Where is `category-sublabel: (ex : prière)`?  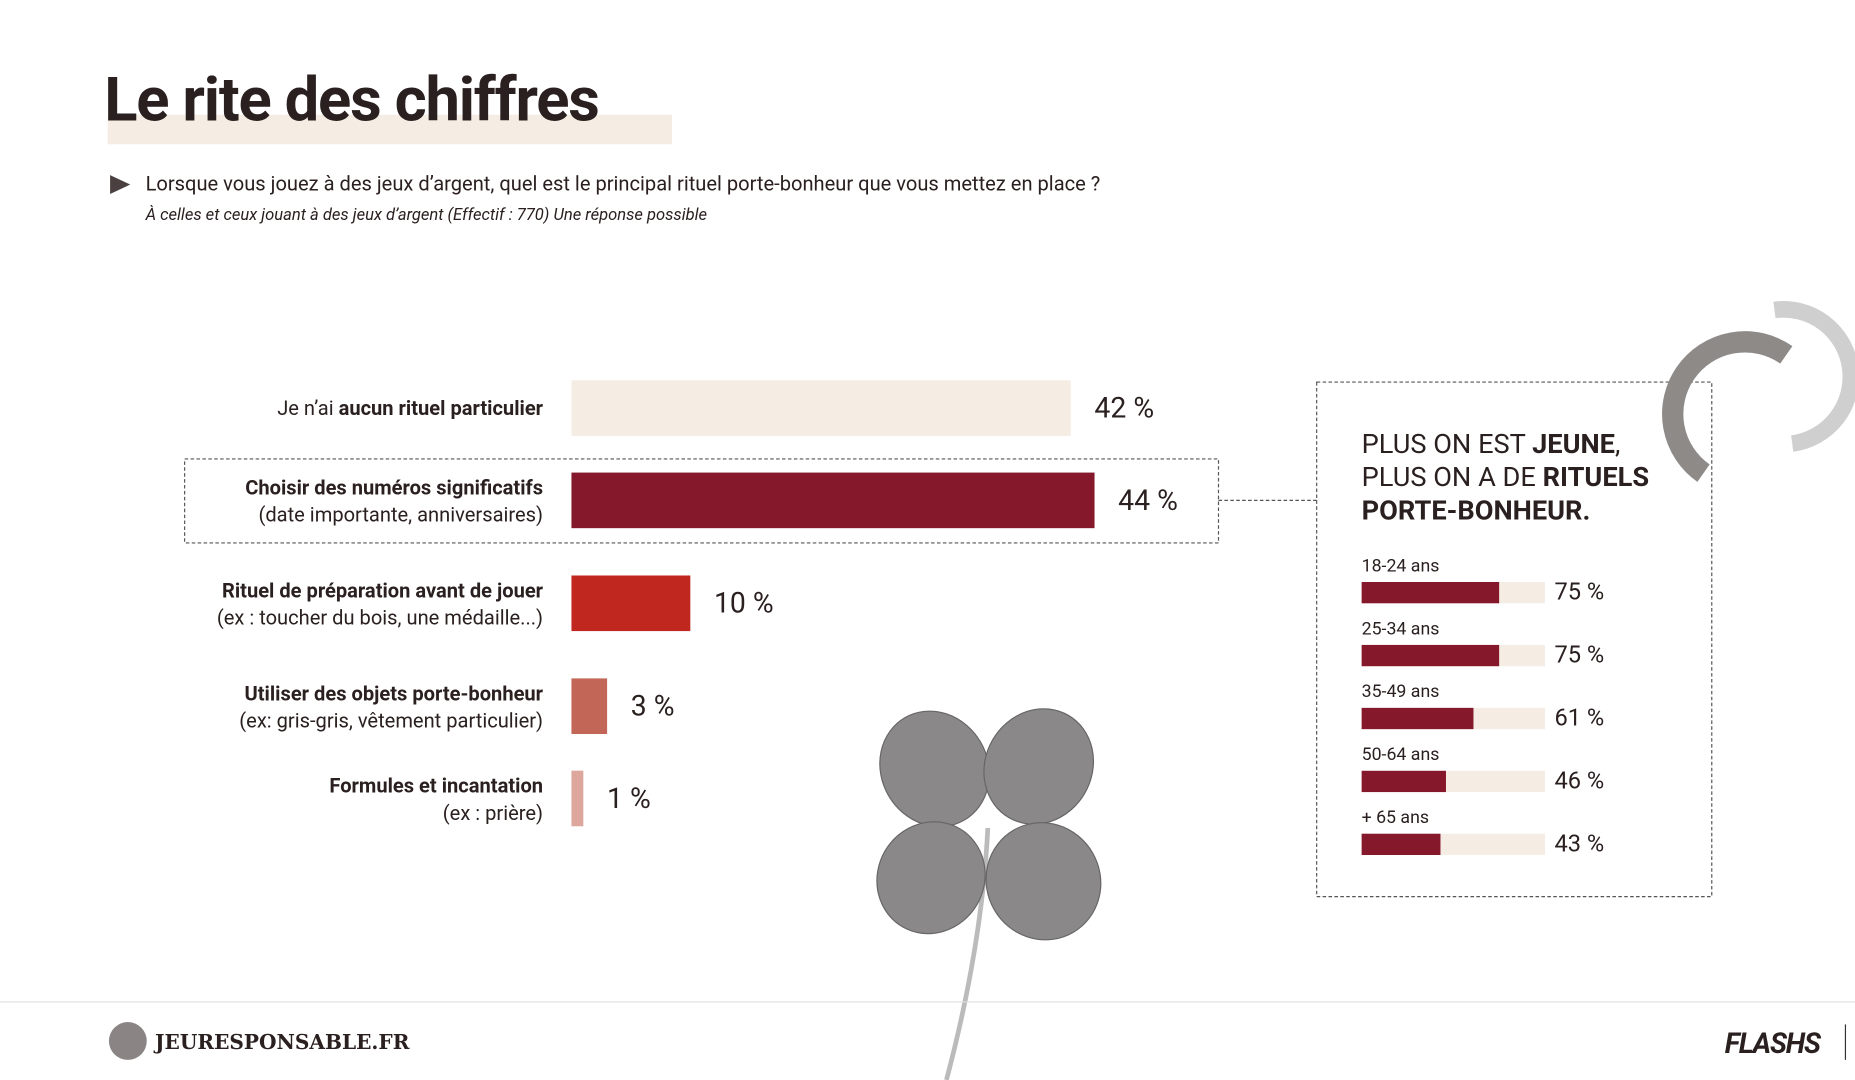 category-sublabel: (ex : prière) is located at coordinates (493, 813).